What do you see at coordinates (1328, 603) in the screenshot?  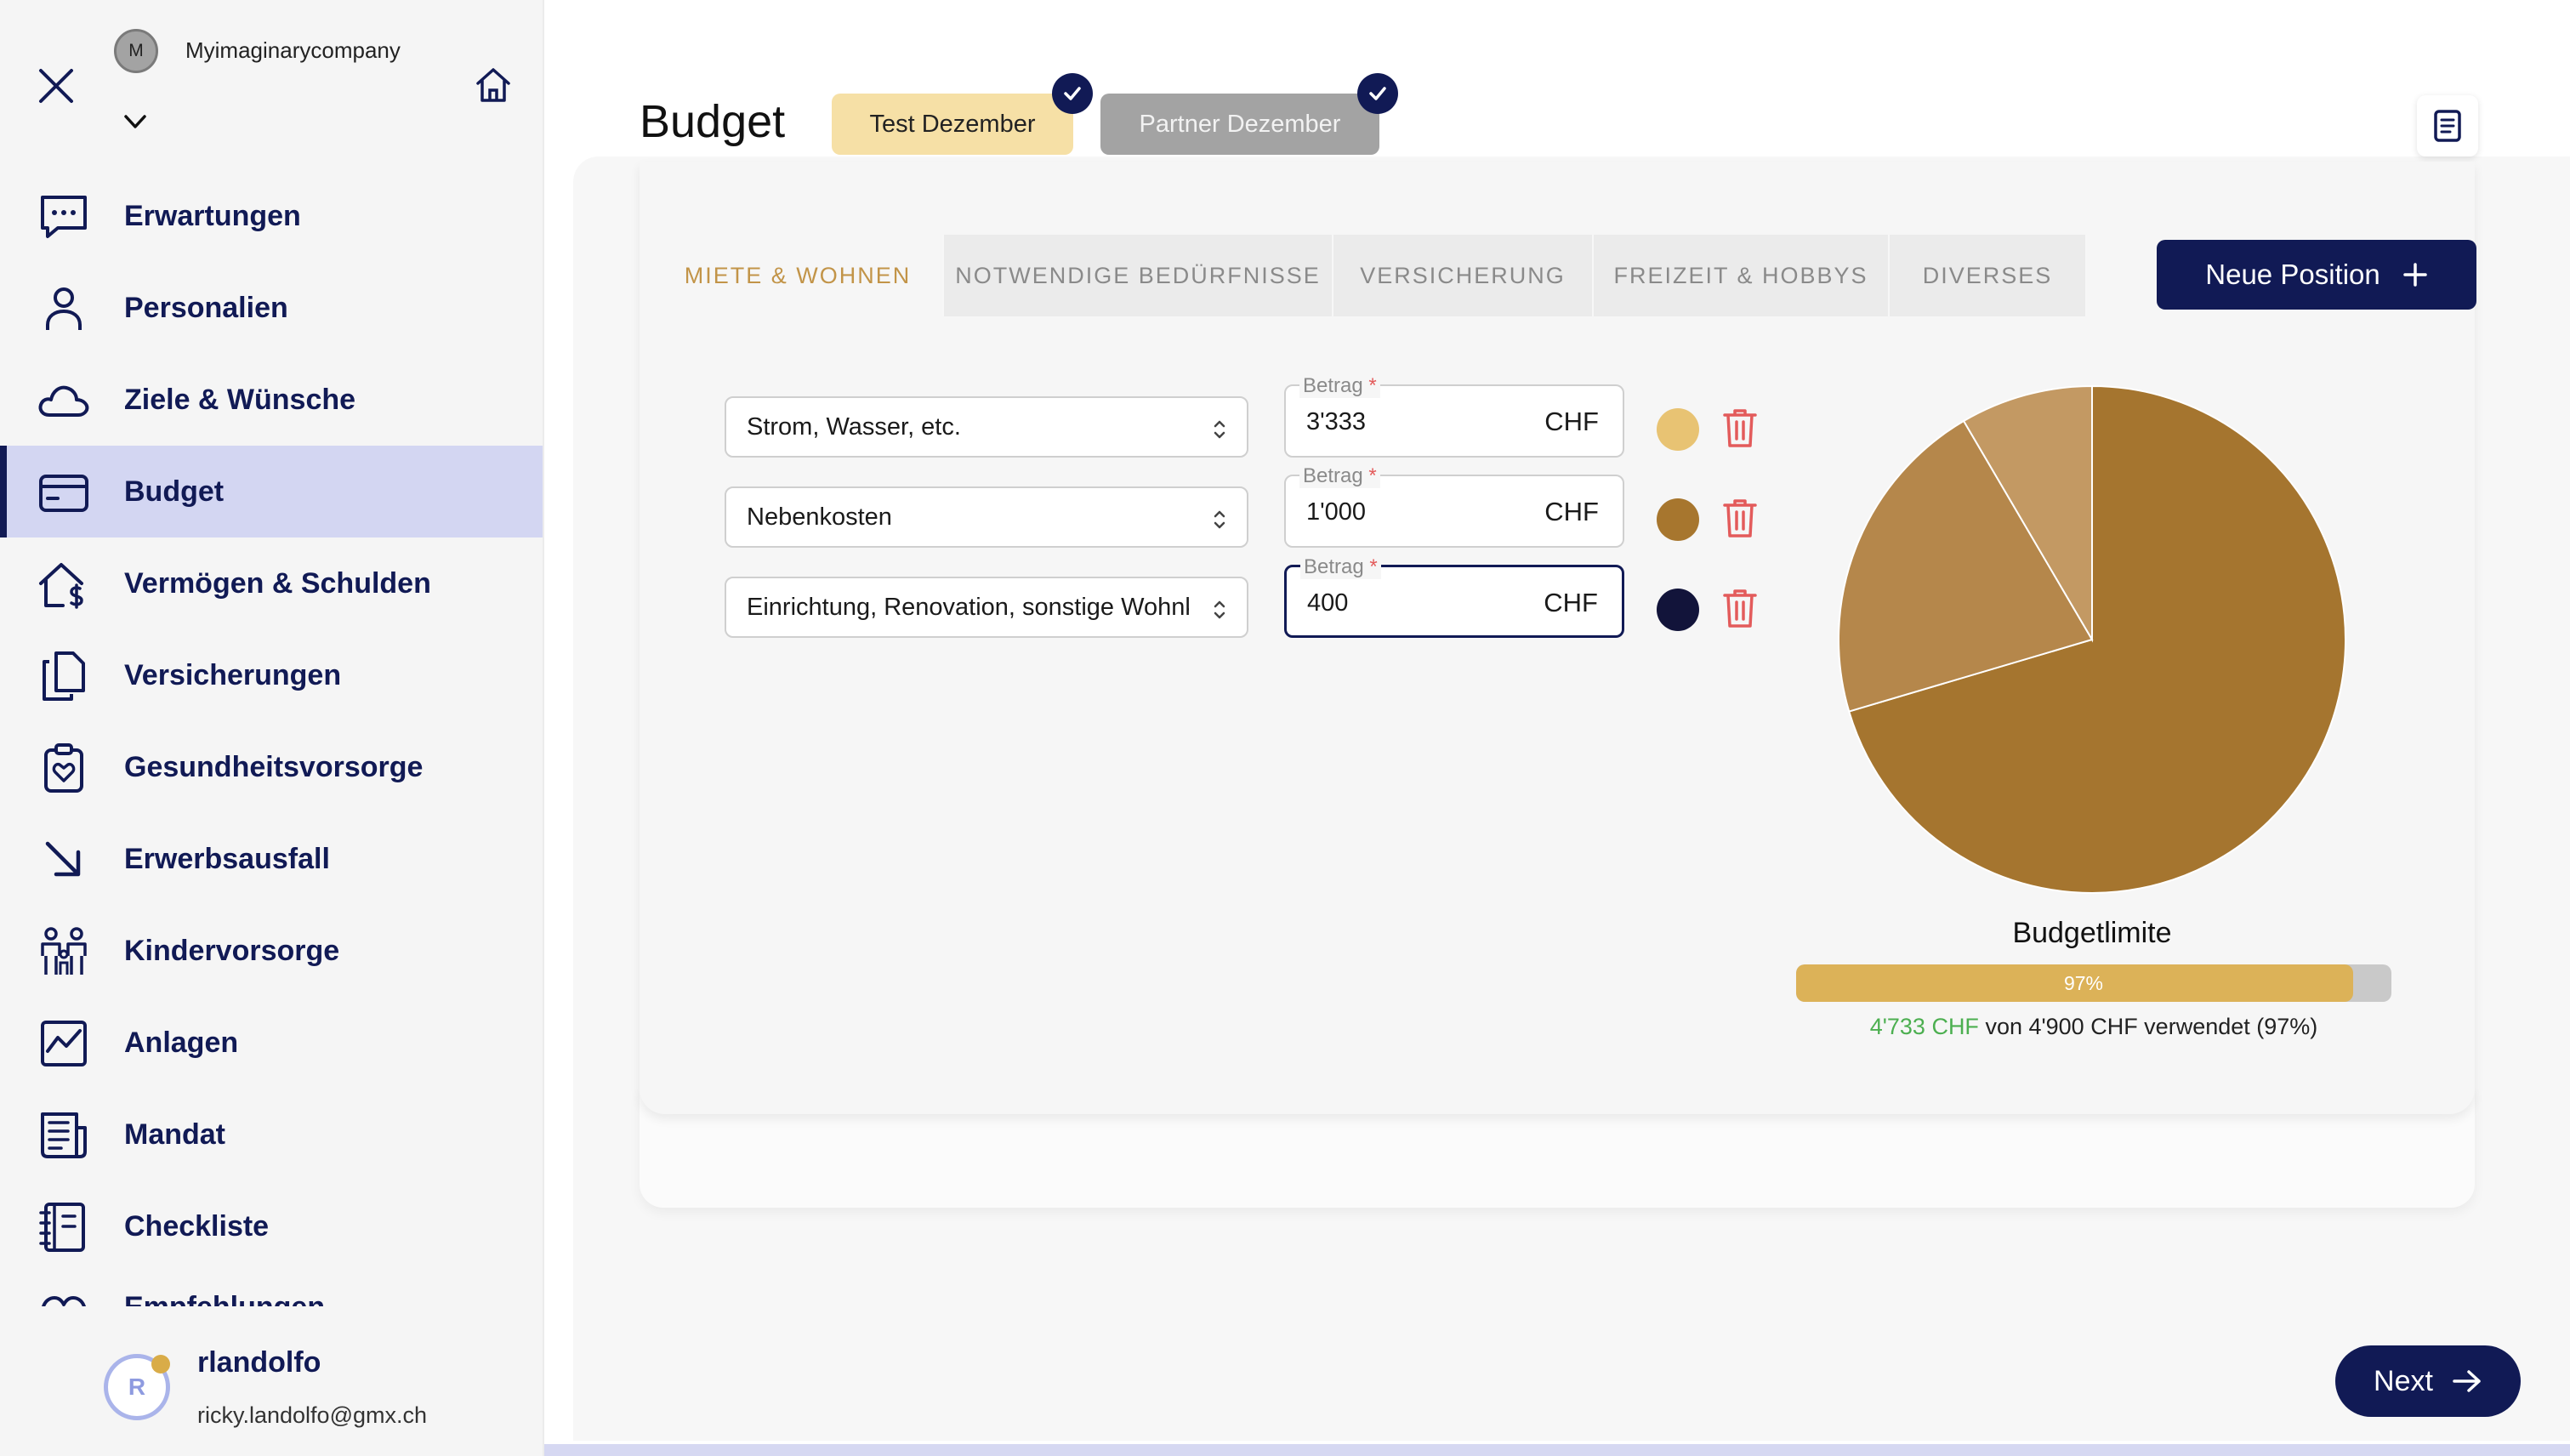 I see `amount-value: 400` at bounding box center [1328, 603].